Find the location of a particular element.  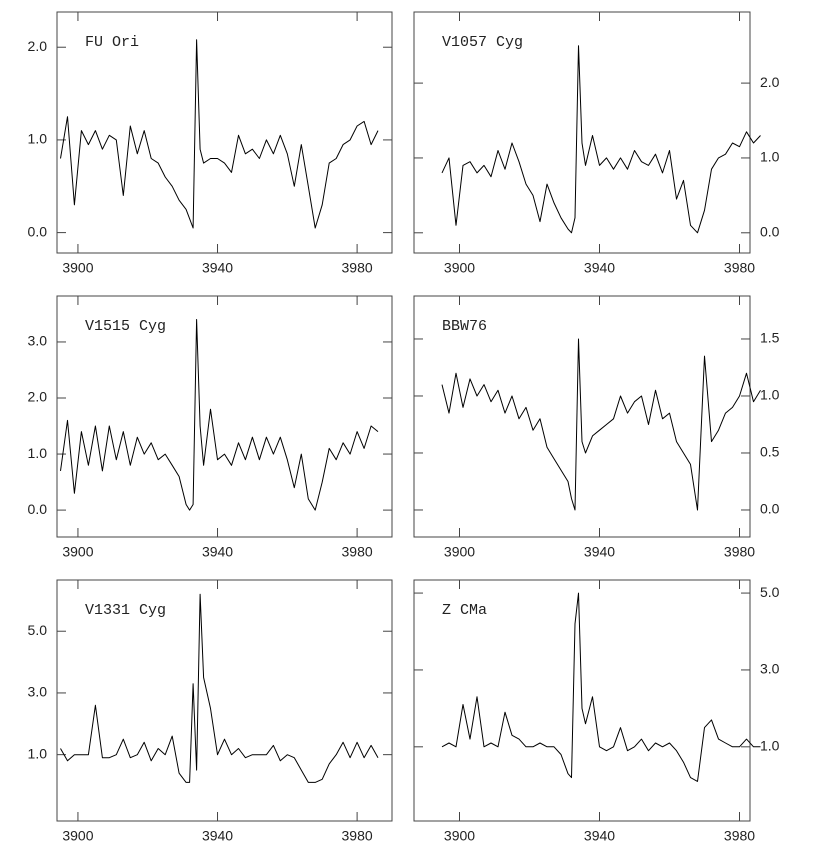

panel: 3900 3940 3980 1.0 3.0 5.0 V1331 Cyg is located at coordinates (210, 711).